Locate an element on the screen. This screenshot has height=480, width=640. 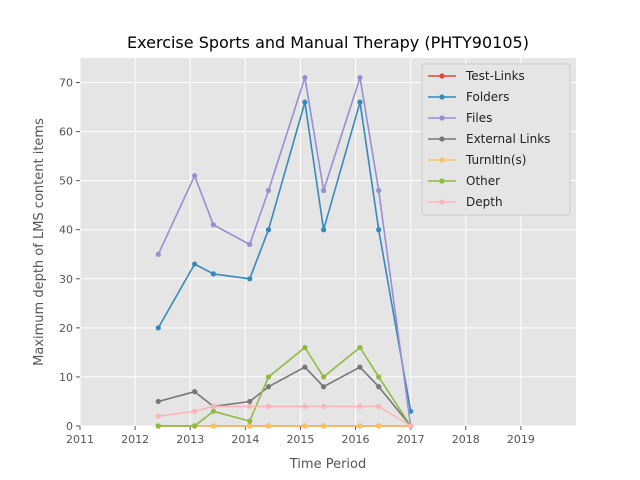
series-line-depth is located at coordinates (285, 416).